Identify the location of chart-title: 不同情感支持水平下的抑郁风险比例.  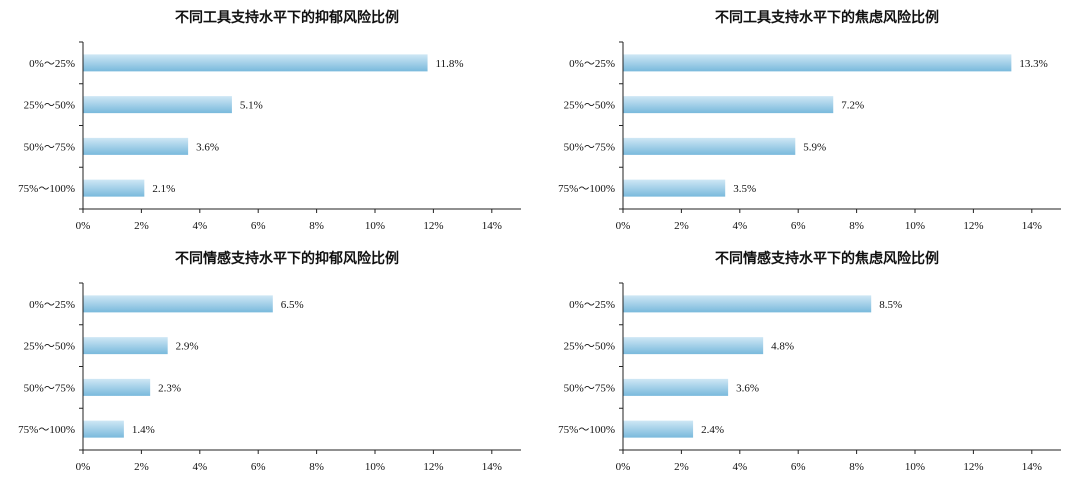
(287, 258).